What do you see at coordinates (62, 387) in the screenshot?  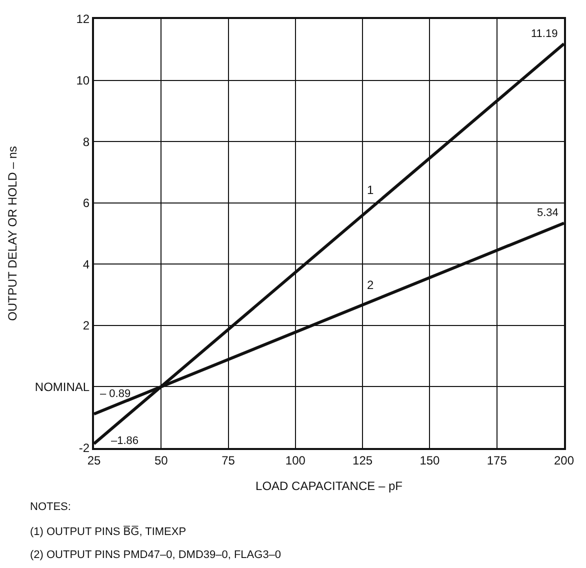 I see `y-tick-label: NOMINAL` at bounding box center [62, 387].